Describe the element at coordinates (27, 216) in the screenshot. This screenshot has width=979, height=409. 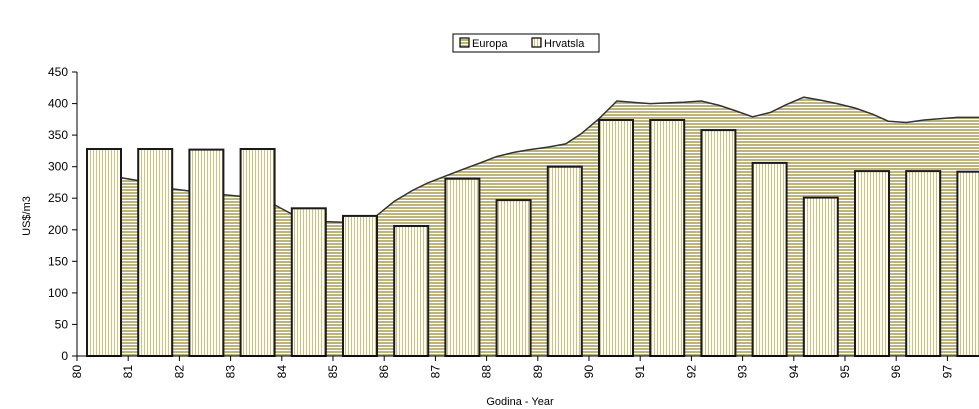
I see `y-axis-title: US$/m3` at that location.